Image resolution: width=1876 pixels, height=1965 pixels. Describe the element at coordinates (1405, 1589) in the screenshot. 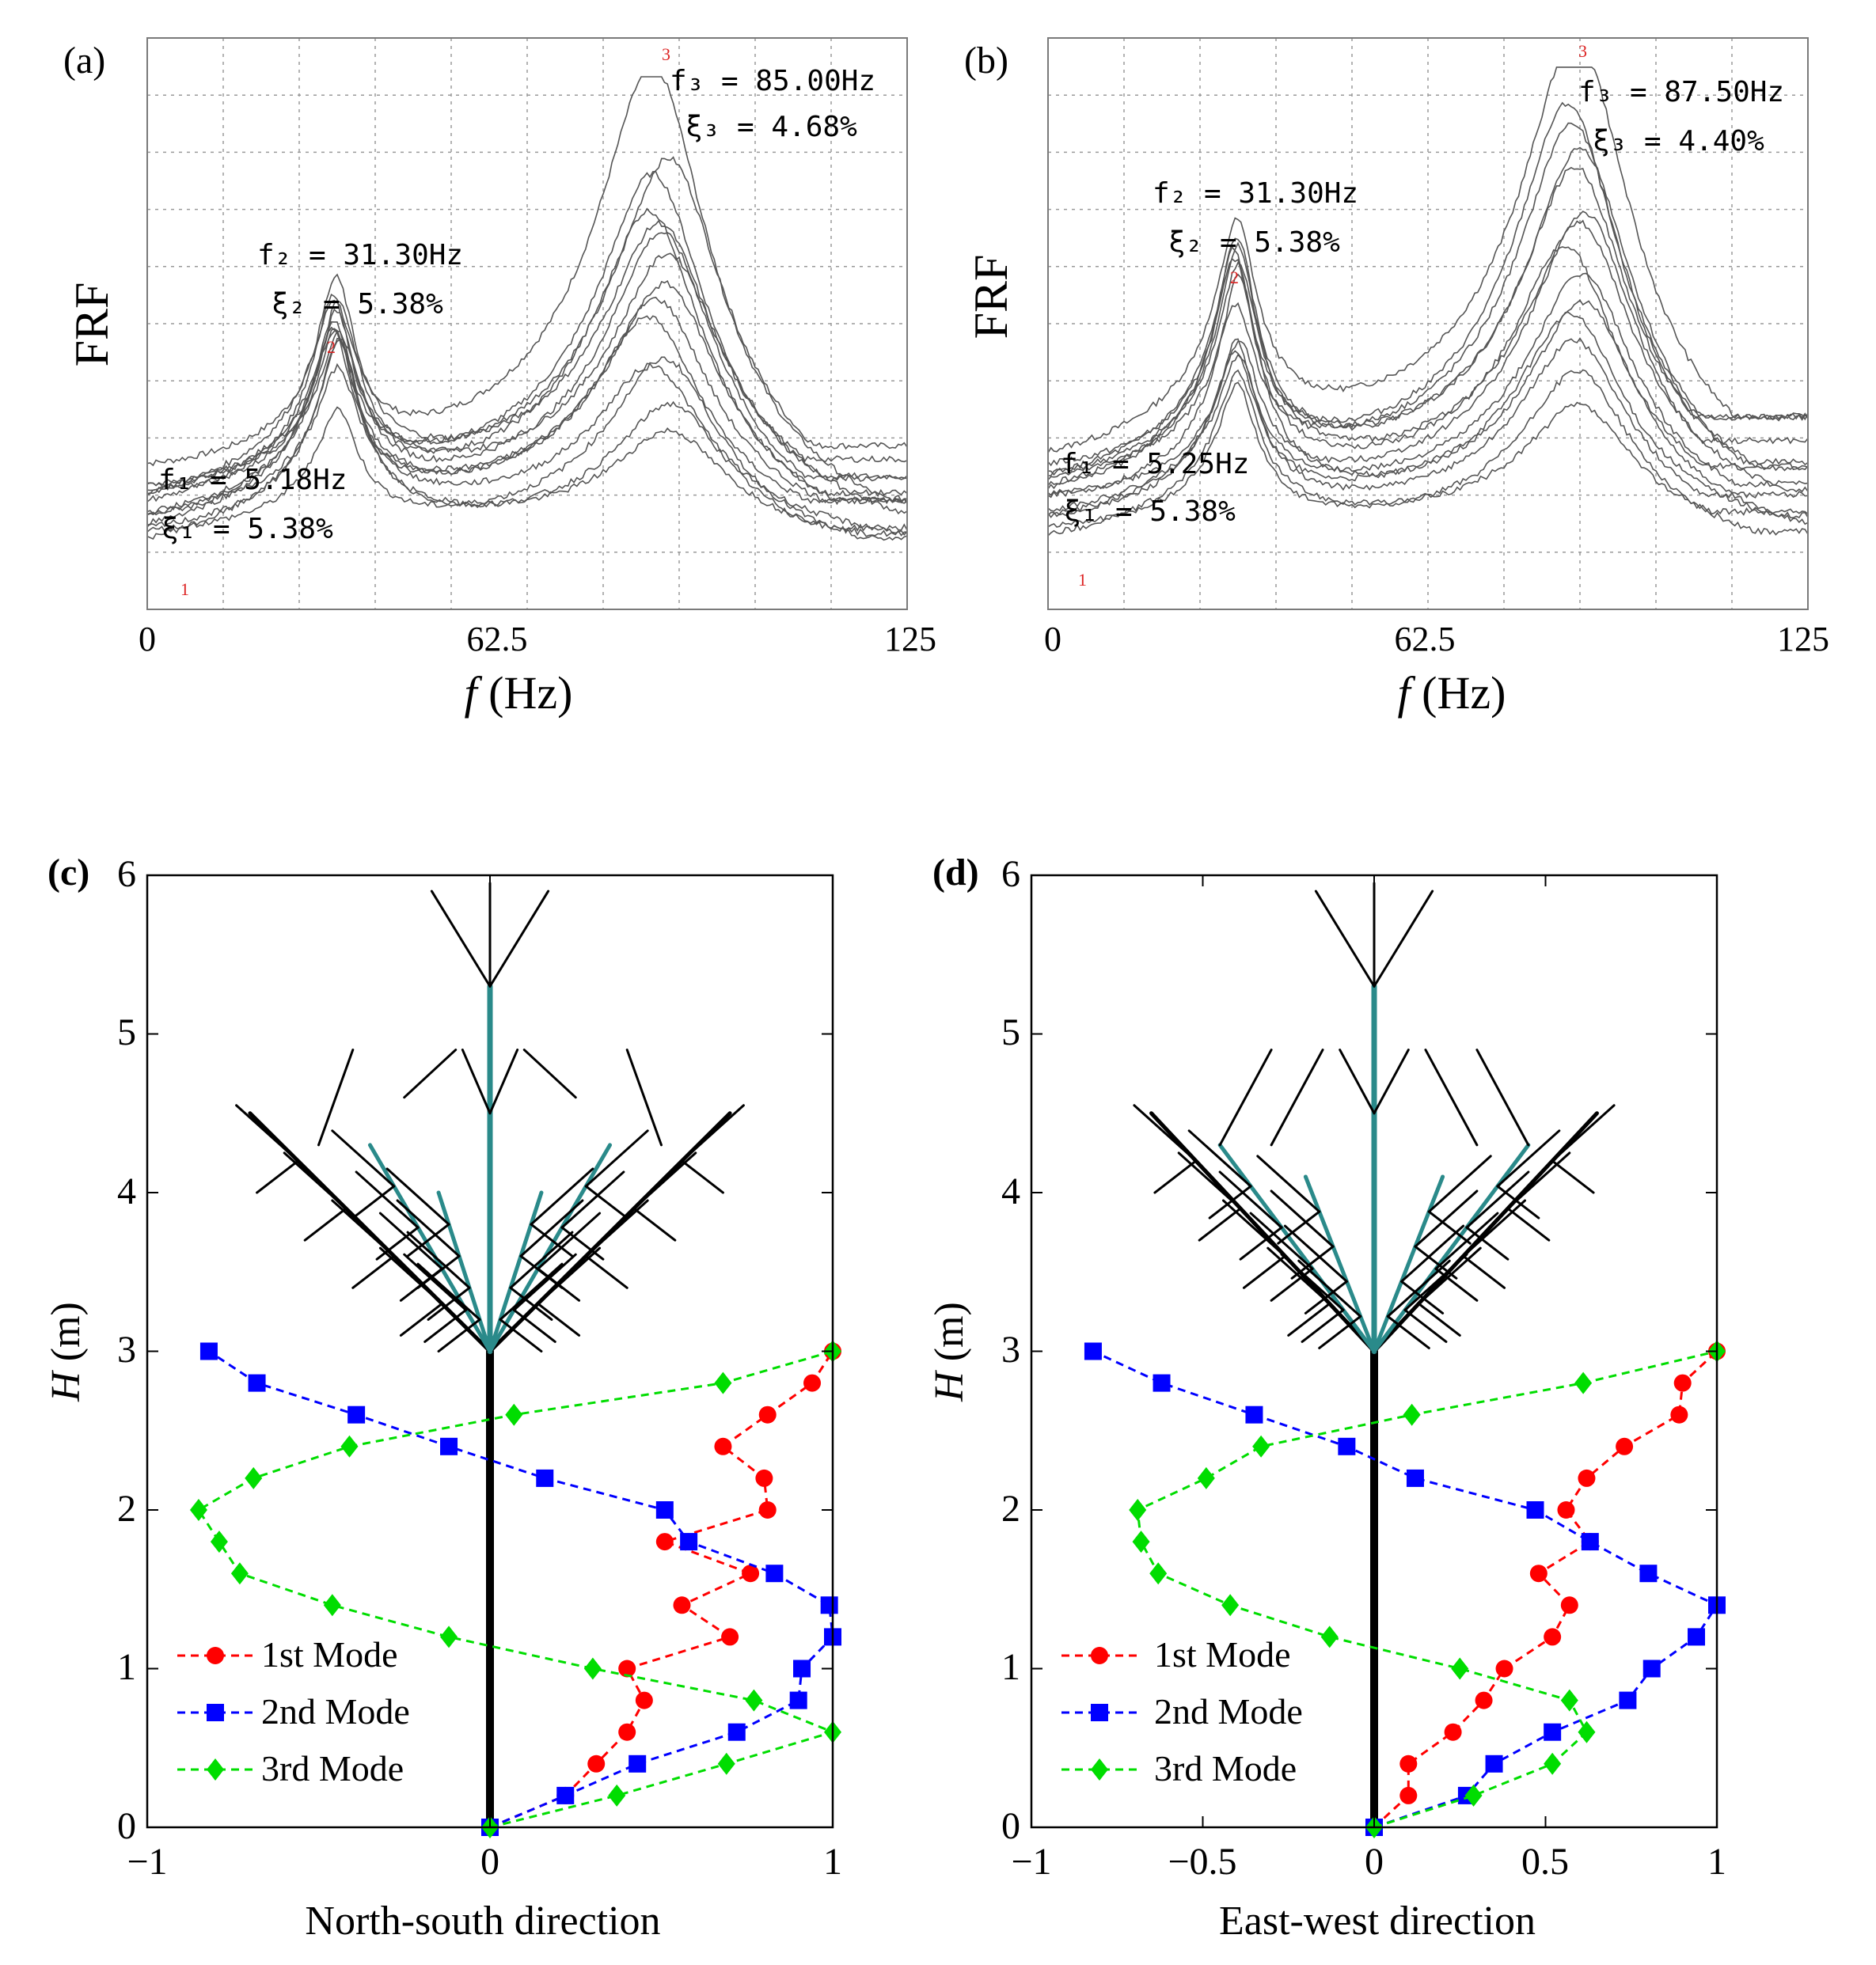

I see `panel-d-series` at that location.